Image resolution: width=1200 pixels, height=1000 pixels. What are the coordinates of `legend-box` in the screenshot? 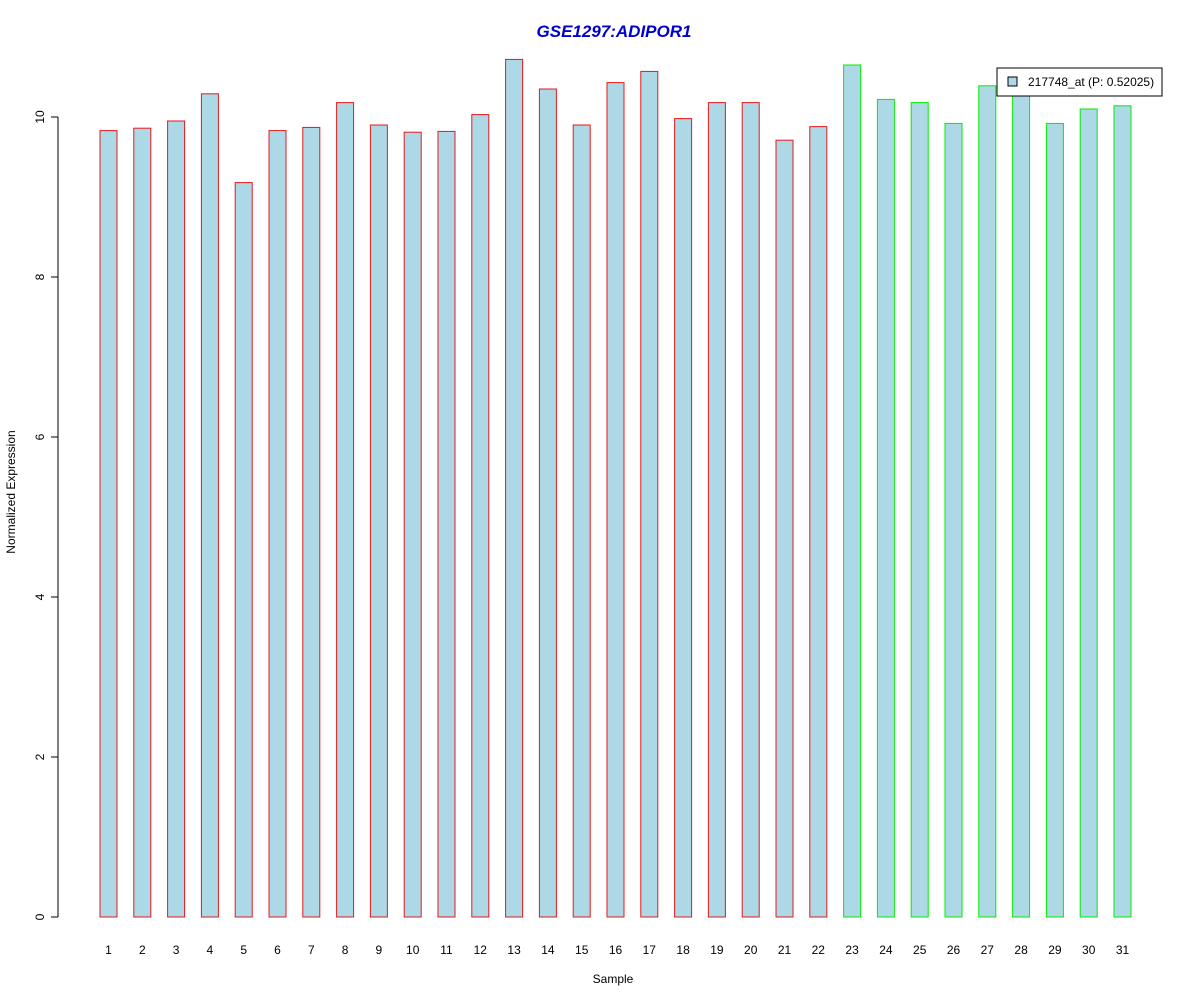 It's located at (1079, 82).